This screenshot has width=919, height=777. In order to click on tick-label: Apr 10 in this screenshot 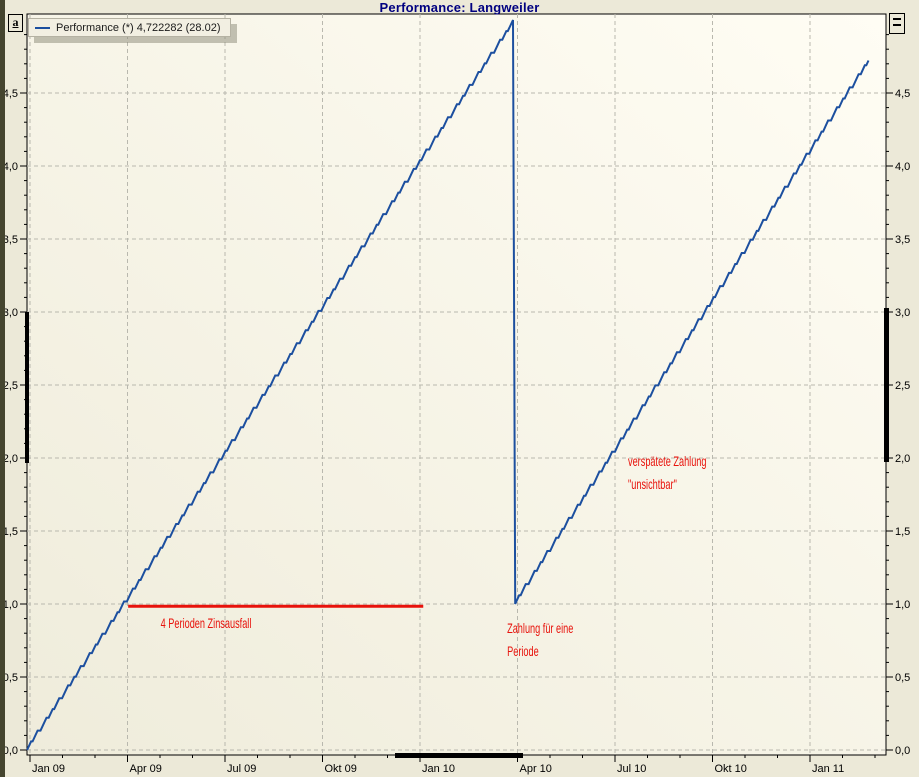, I will do `click(536, 769)`.